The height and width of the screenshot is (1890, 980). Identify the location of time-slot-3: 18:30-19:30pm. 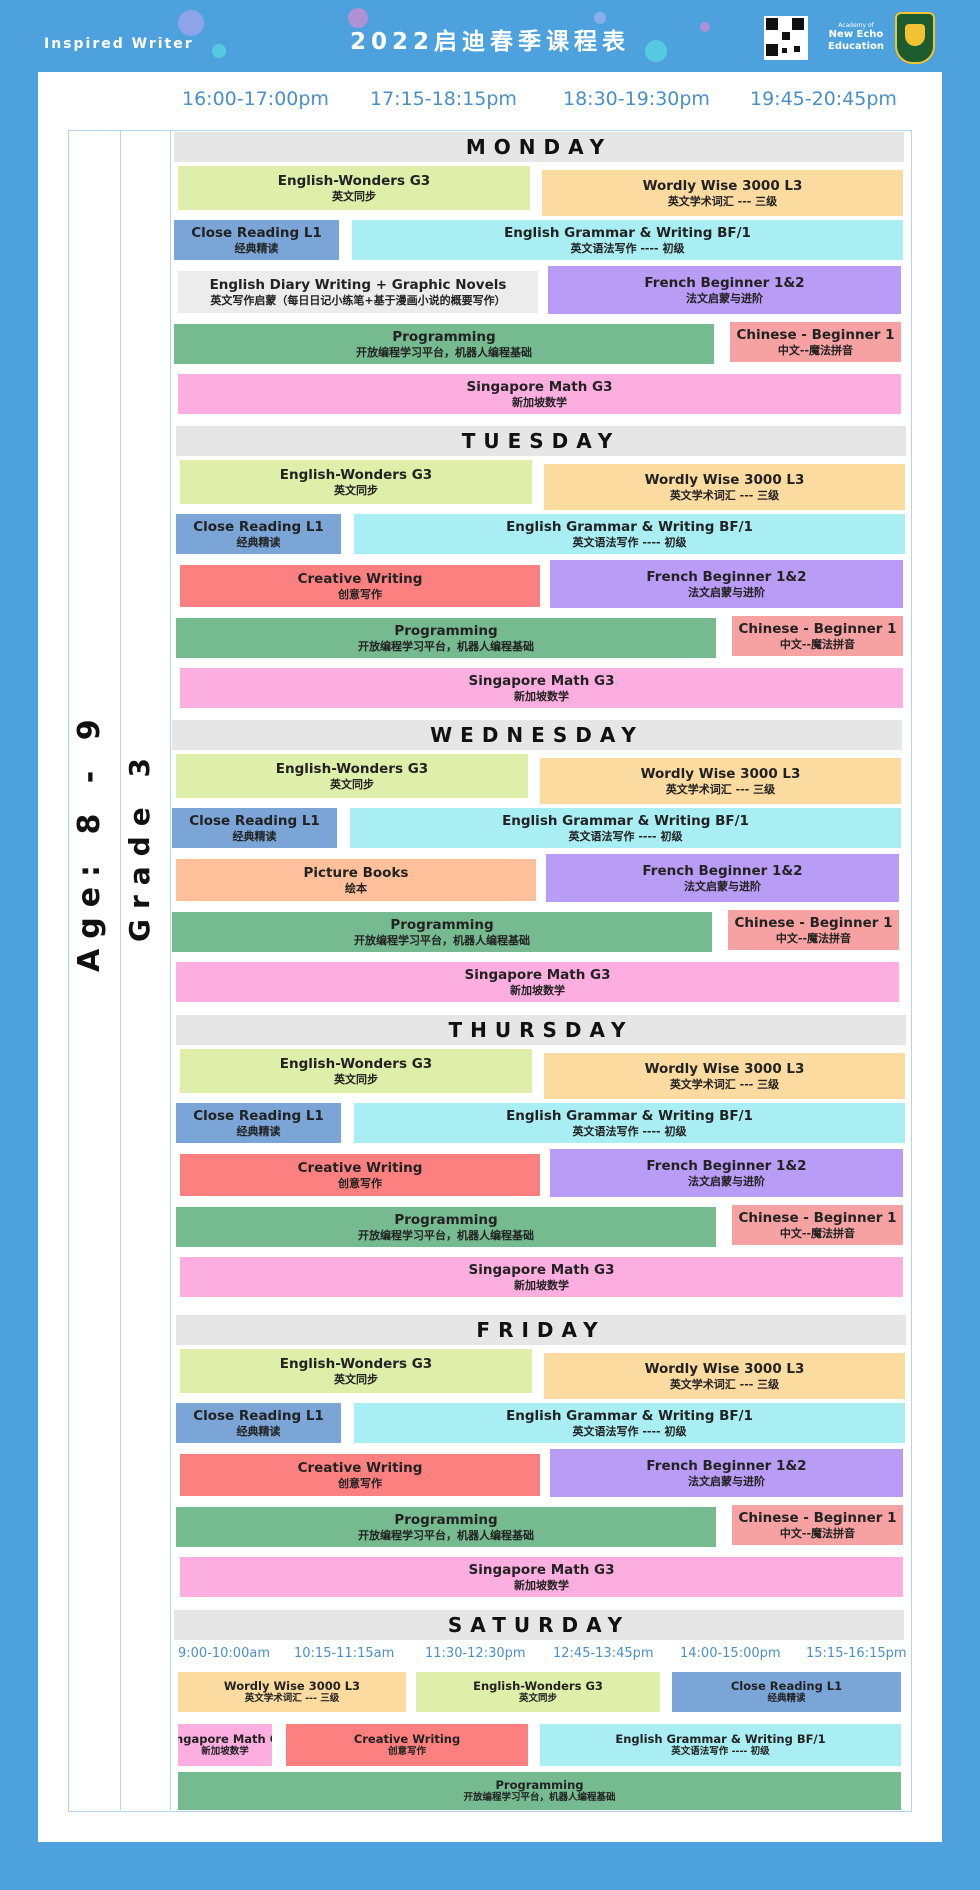
(636, 99).